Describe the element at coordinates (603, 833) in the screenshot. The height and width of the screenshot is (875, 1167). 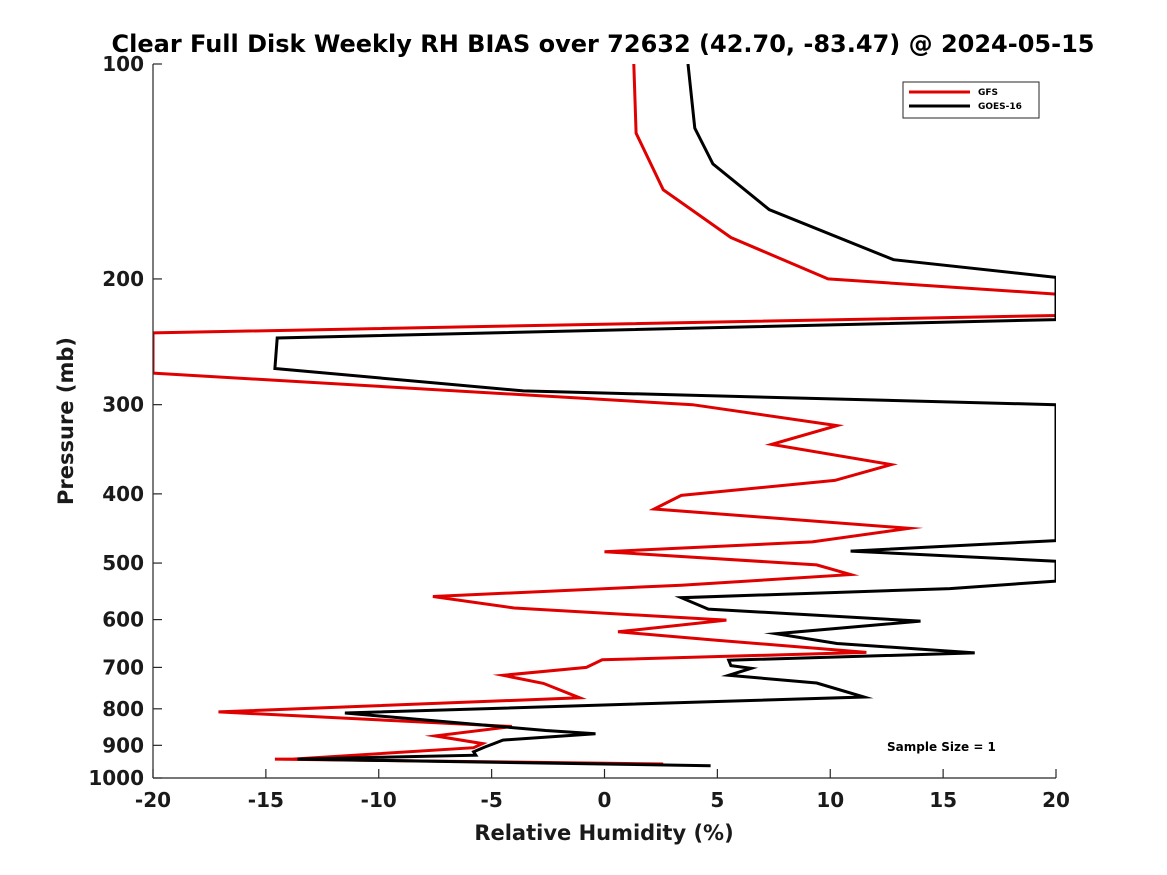
I see `x-axis-label: Relative Humidity (%)` at that location.